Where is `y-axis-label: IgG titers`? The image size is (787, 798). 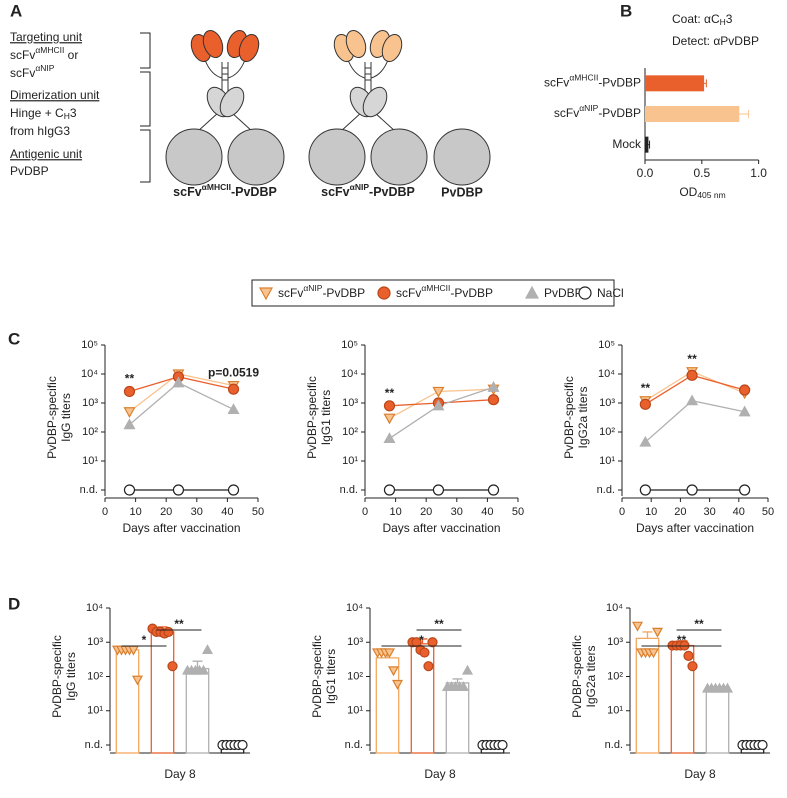 y-axis-label: IgG titers is located at coordinates (66, 417).